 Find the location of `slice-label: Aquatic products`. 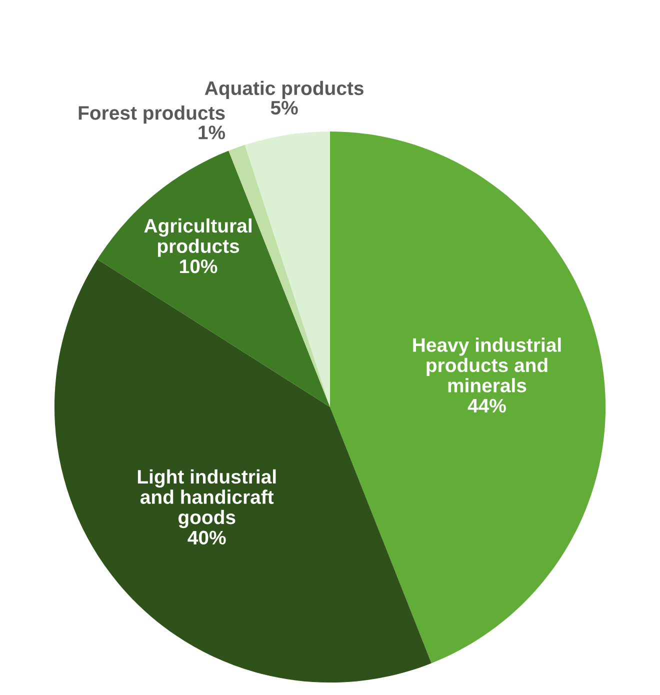

slice-label: Aquatic products is located at coordinates (284, 89).